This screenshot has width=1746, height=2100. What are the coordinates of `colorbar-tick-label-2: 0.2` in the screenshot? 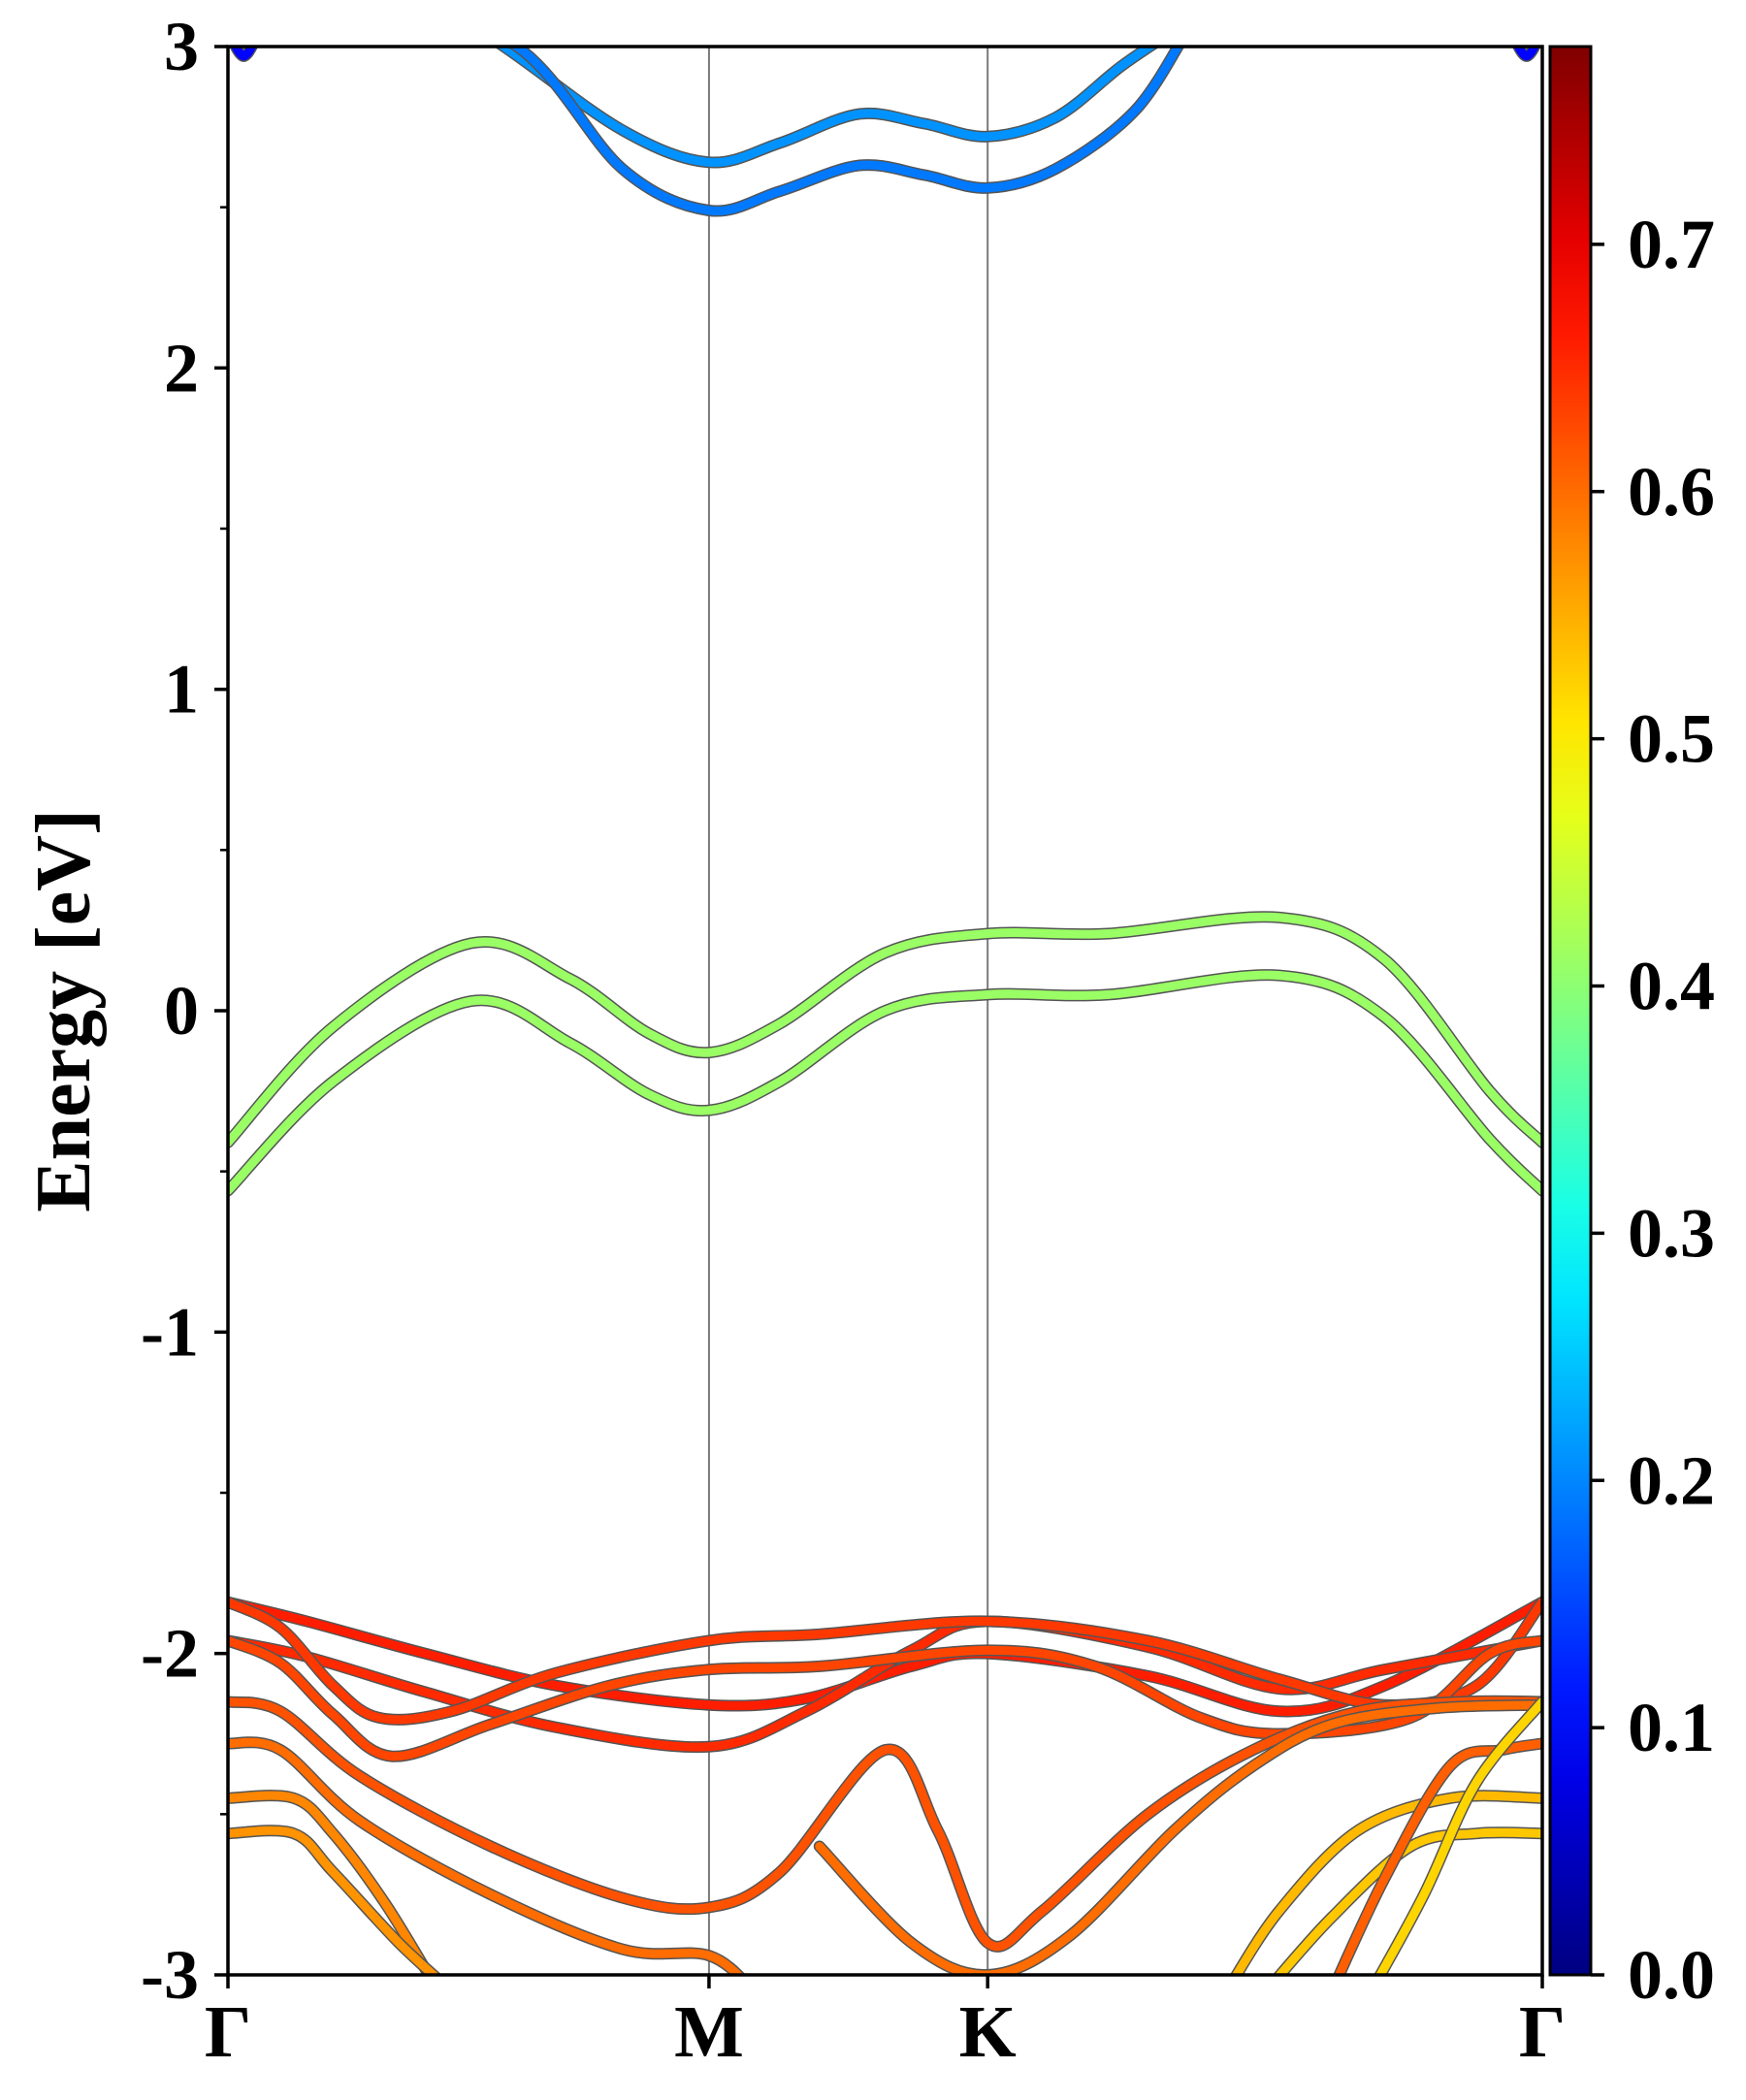 It's located at (1671, 1480).